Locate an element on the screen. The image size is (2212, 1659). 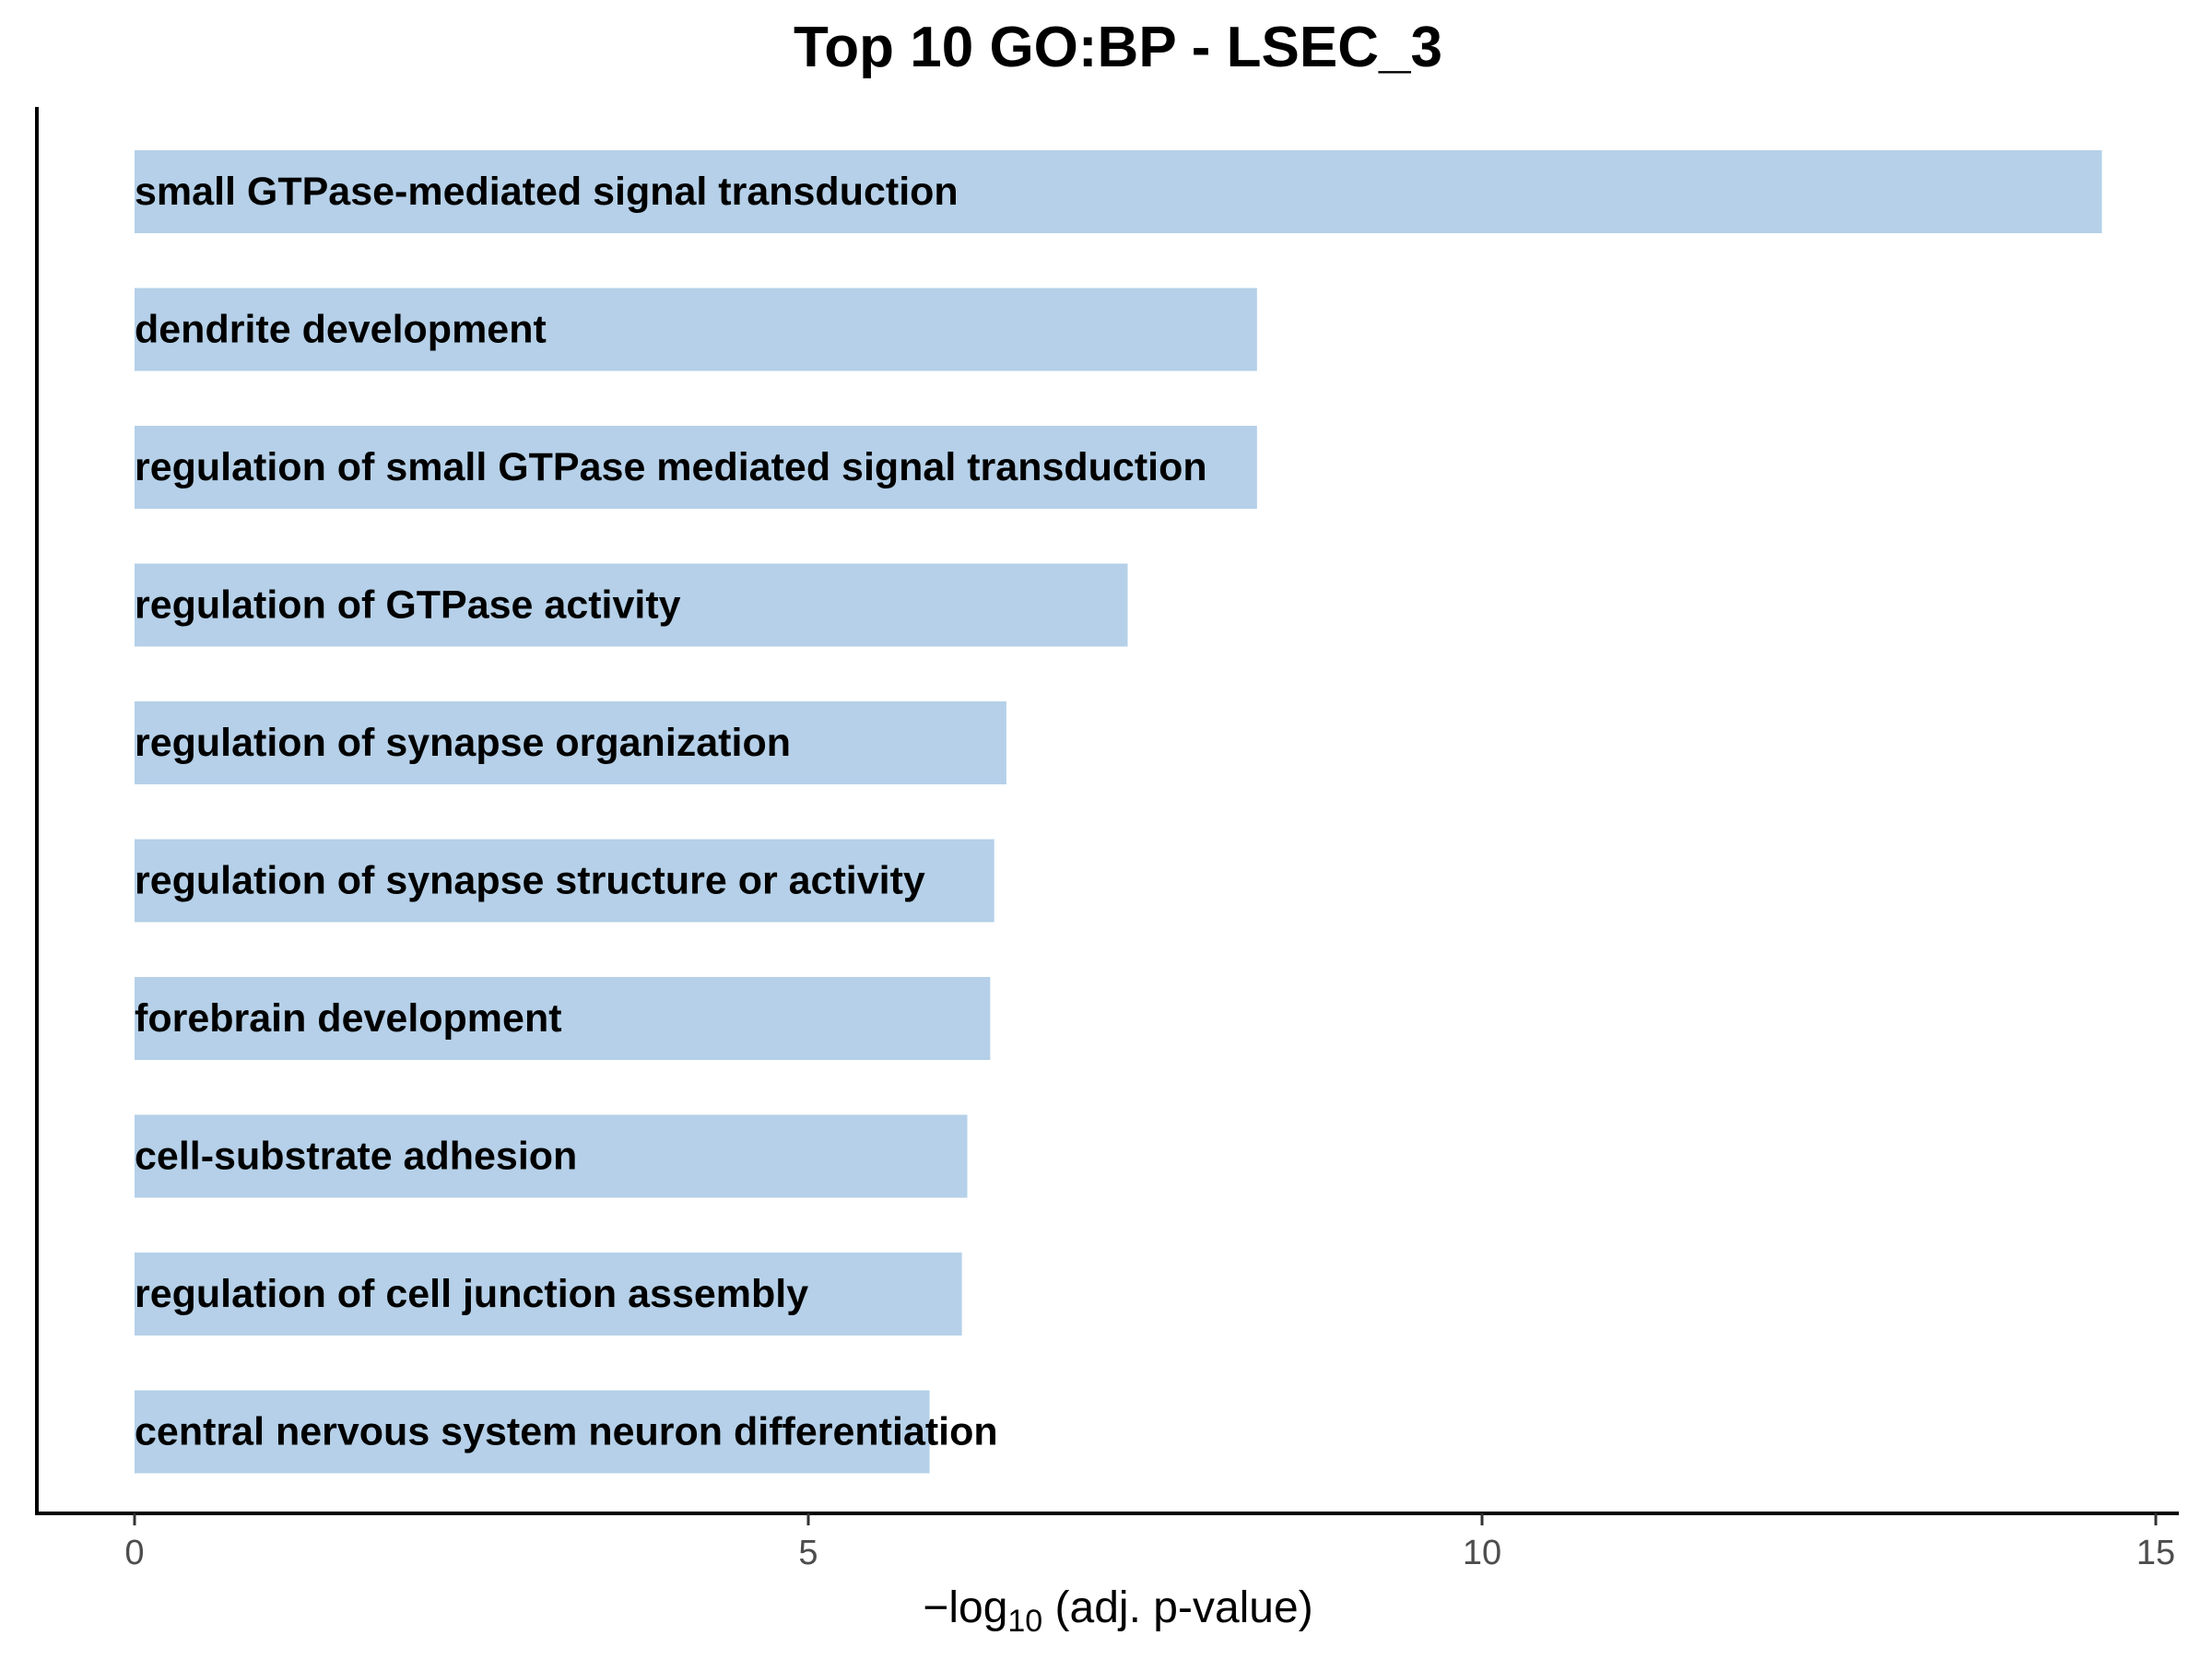
x-axis-title-suffix: (adj. p-value) is located at coordinates (1177, 1607).